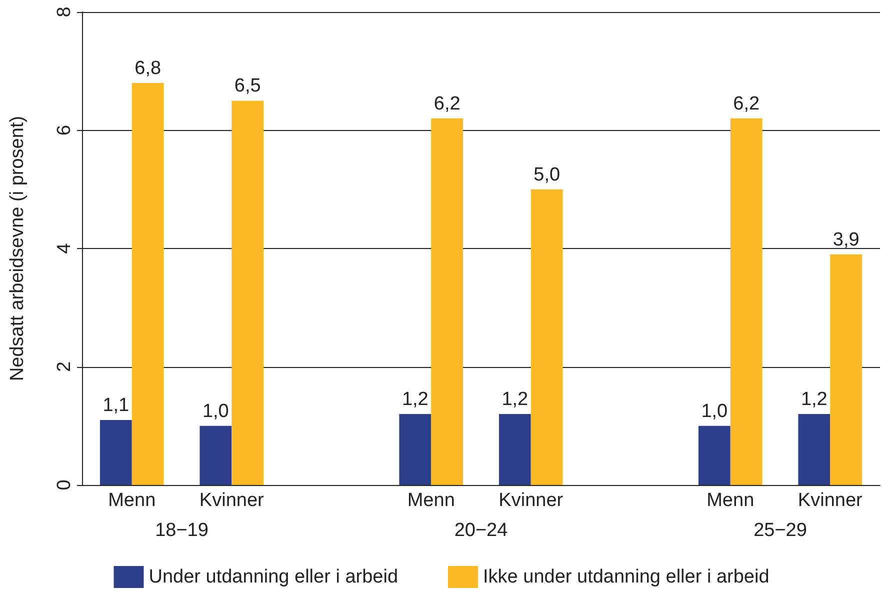 The height and width of the screenshot is (595, 883). I want to click on data-label: 1,1, so click(116, 405).